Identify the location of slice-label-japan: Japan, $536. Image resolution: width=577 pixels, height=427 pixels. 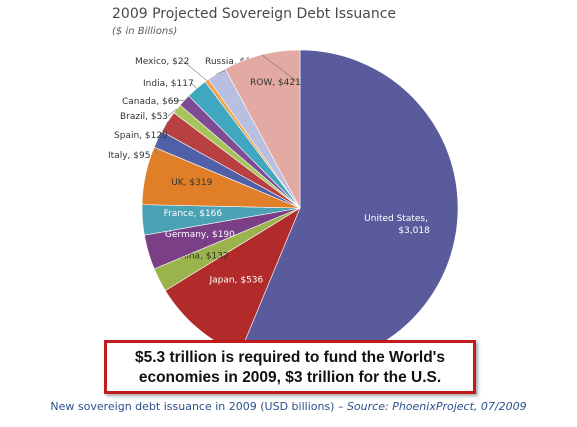
(236, 280).